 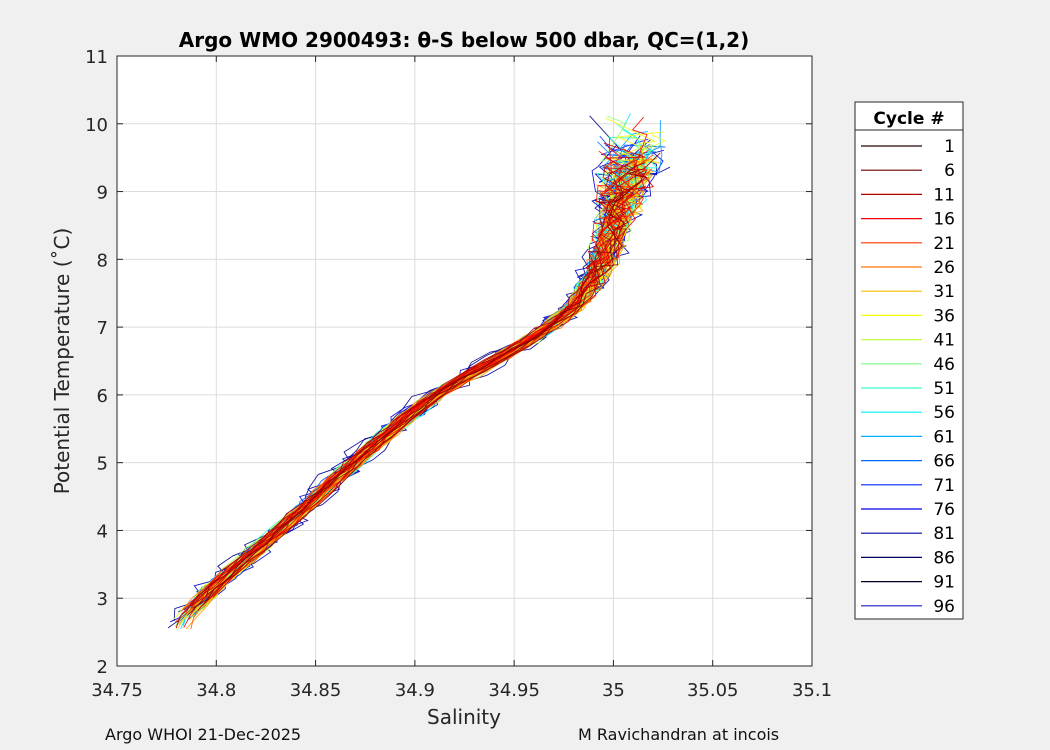 What do you see at coordinates (102, 328) in the screenshot?
I see `y-tick-label: 7` at bounding box center [102, 328].